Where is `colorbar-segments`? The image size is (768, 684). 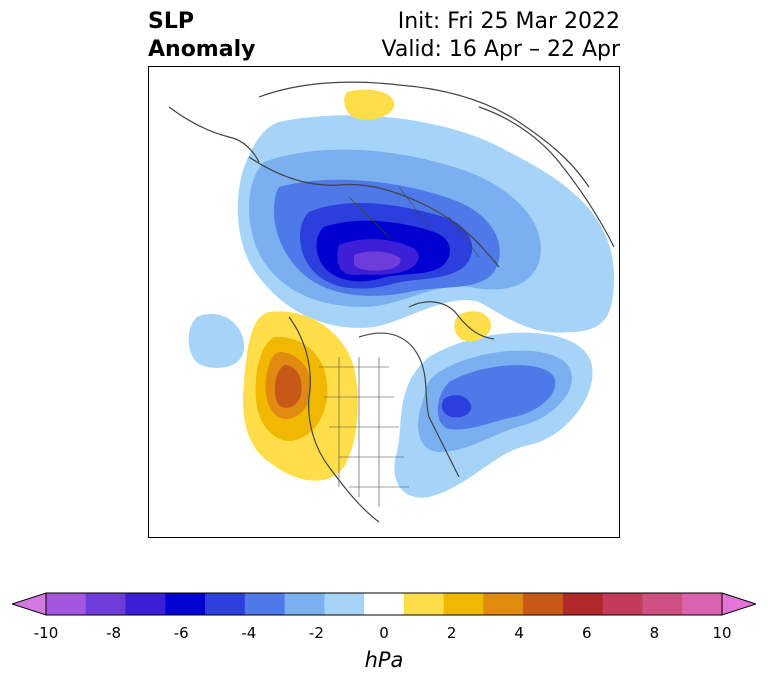 colorbar-segments is located at coordinates (384, 604).